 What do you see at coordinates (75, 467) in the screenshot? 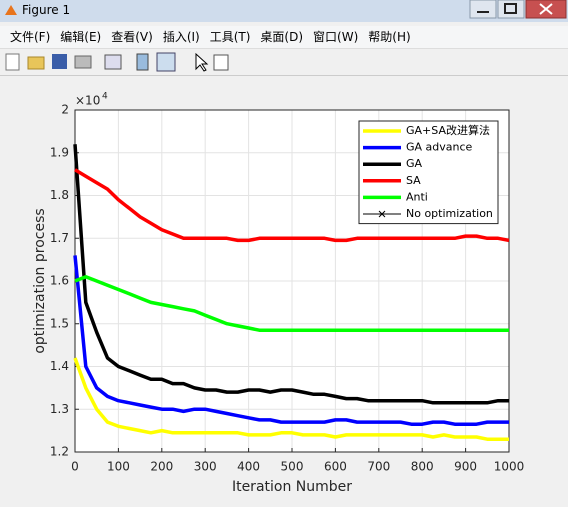
I see `x-tick-label: 0` at bounding box center [75, 467].